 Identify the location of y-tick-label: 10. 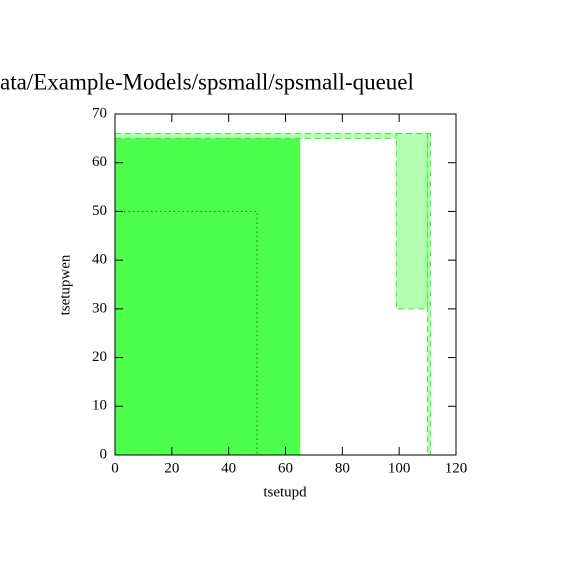
(99, 406).